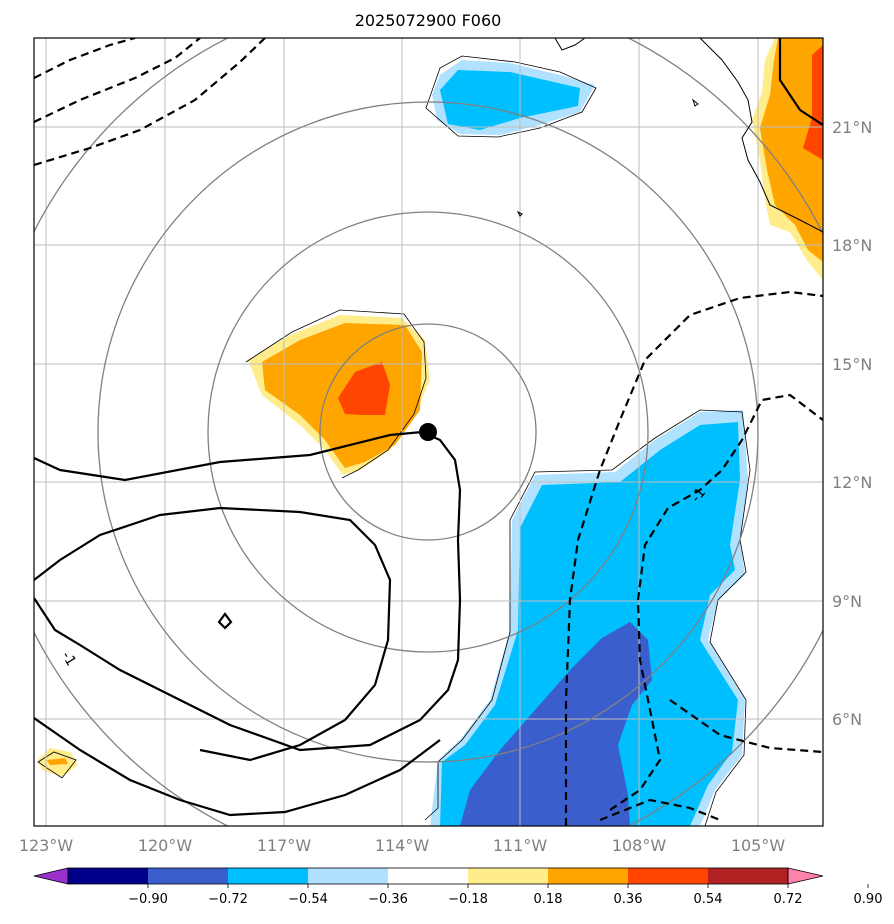 The image size is (894, 924). Describe the element at coordinates (308, 899) in the screenshot. I see `colorbar-tick-label: −0.54` at that location.